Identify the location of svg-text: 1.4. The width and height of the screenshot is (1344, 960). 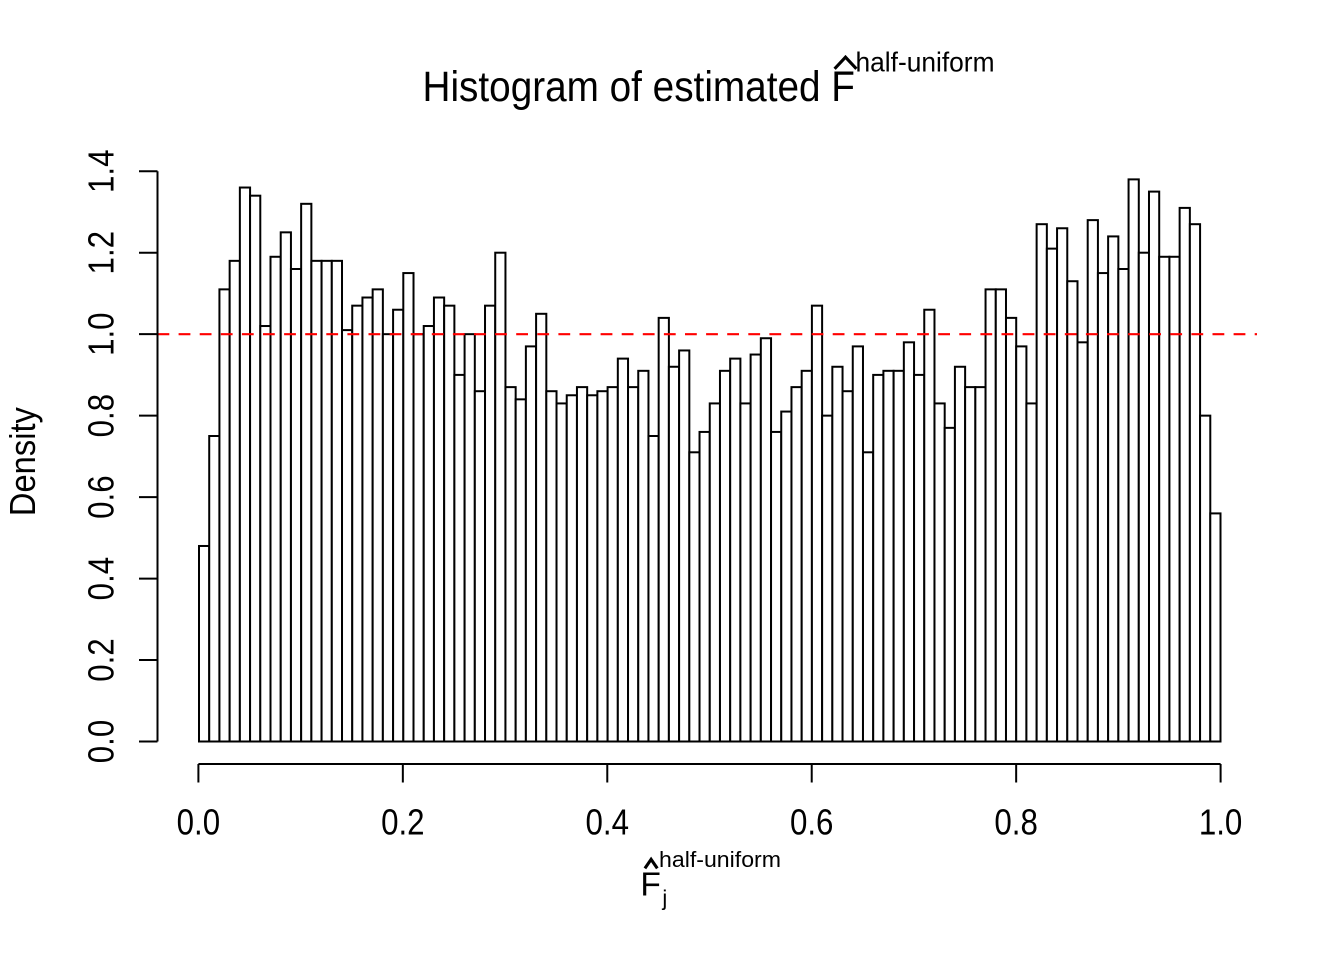
(101, 171).